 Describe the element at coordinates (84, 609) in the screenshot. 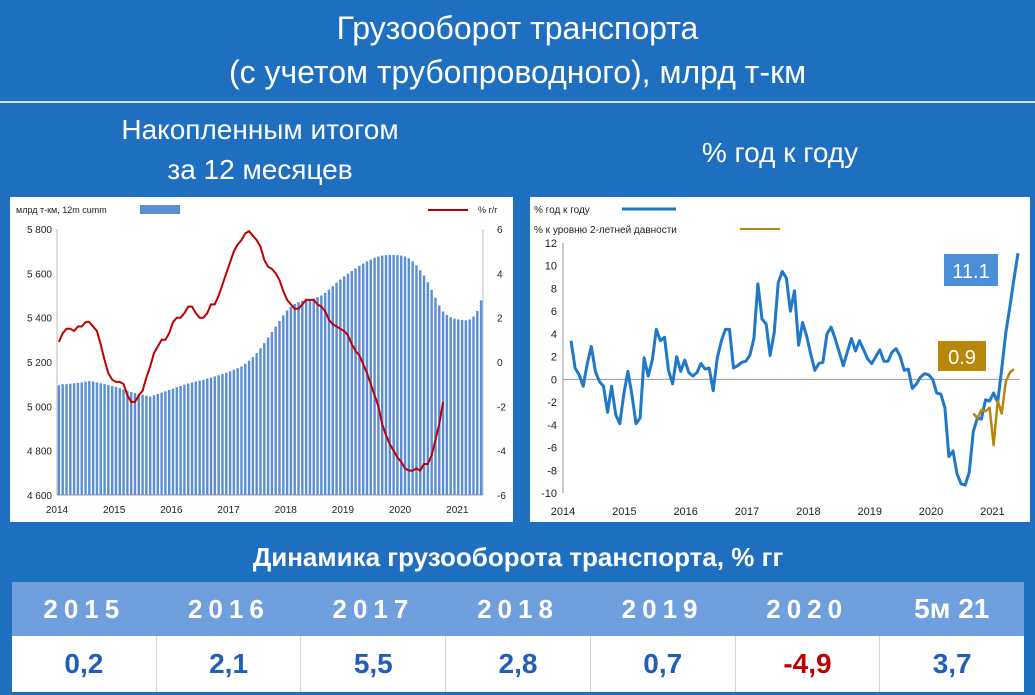

I see `year-cell: 2015` at that location.